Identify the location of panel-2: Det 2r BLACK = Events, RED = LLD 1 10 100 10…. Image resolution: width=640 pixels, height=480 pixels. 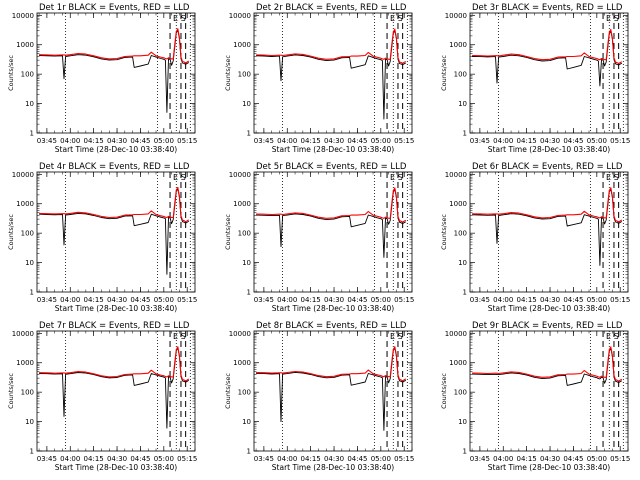
(319, 78).